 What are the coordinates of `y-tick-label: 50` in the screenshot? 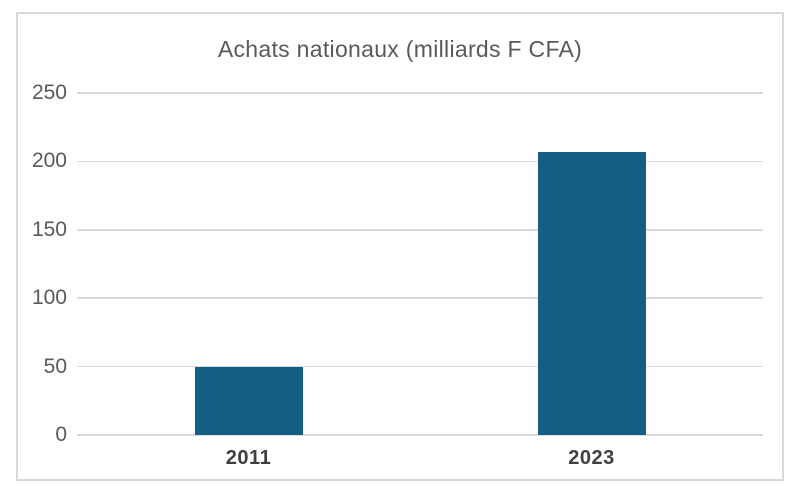 It's located at (55, 366).